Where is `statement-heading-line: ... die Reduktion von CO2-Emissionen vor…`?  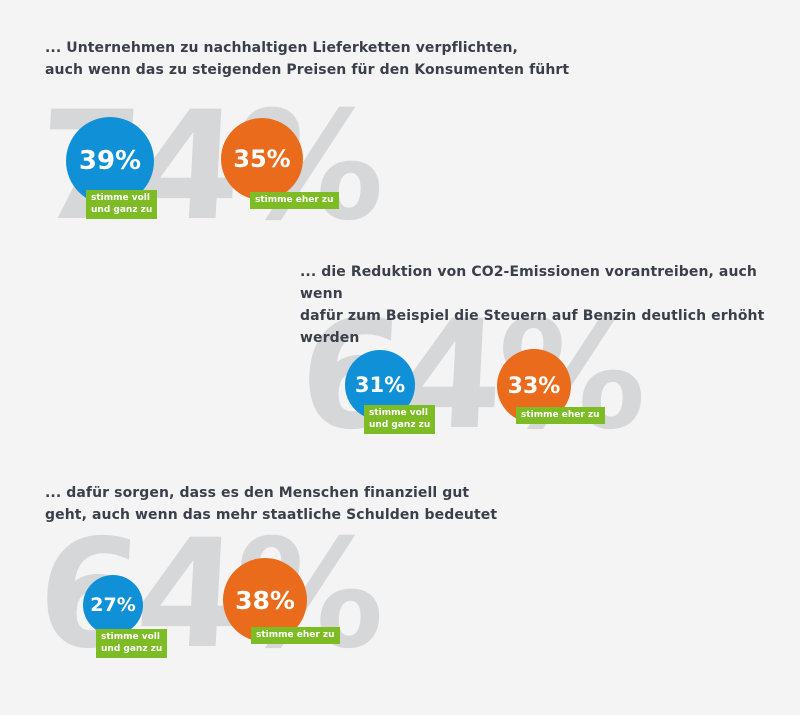 statement-heading-line: ... die Reduktion von CO2-Emissionen vor… is located at coordinates (528, 283).